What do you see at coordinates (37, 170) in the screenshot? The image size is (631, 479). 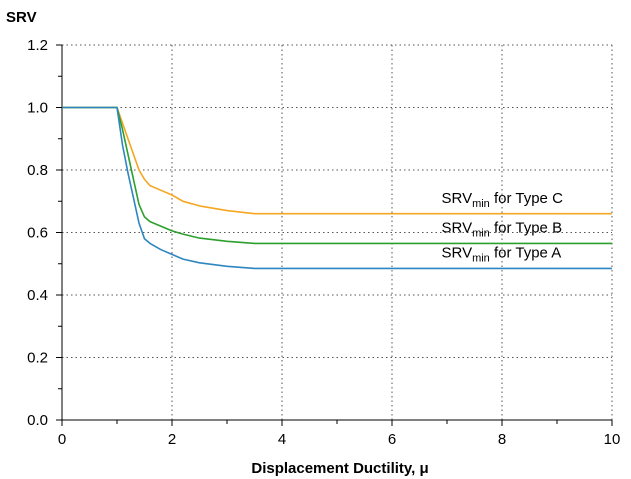 I see `y-tick-label: 0.8` at bounding box center [37, 170].